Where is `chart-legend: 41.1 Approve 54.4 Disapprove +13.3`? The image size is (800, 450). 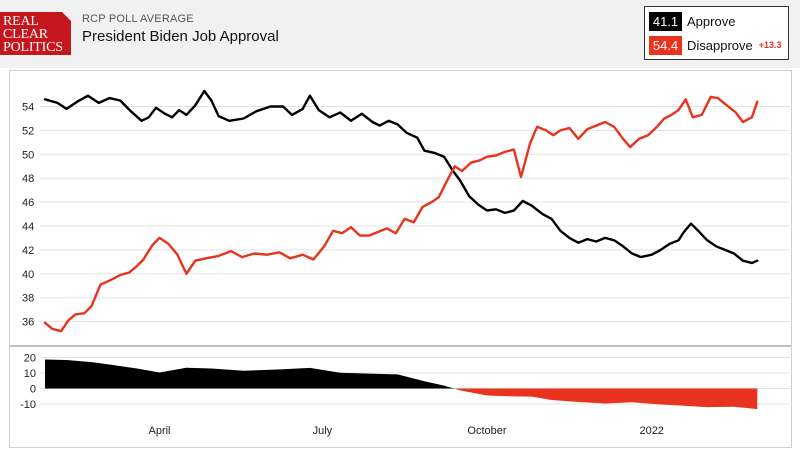 chart-legend: 41.1 Approve 54.4 Disapprove +13.3 is located at coordinates (716, 33).